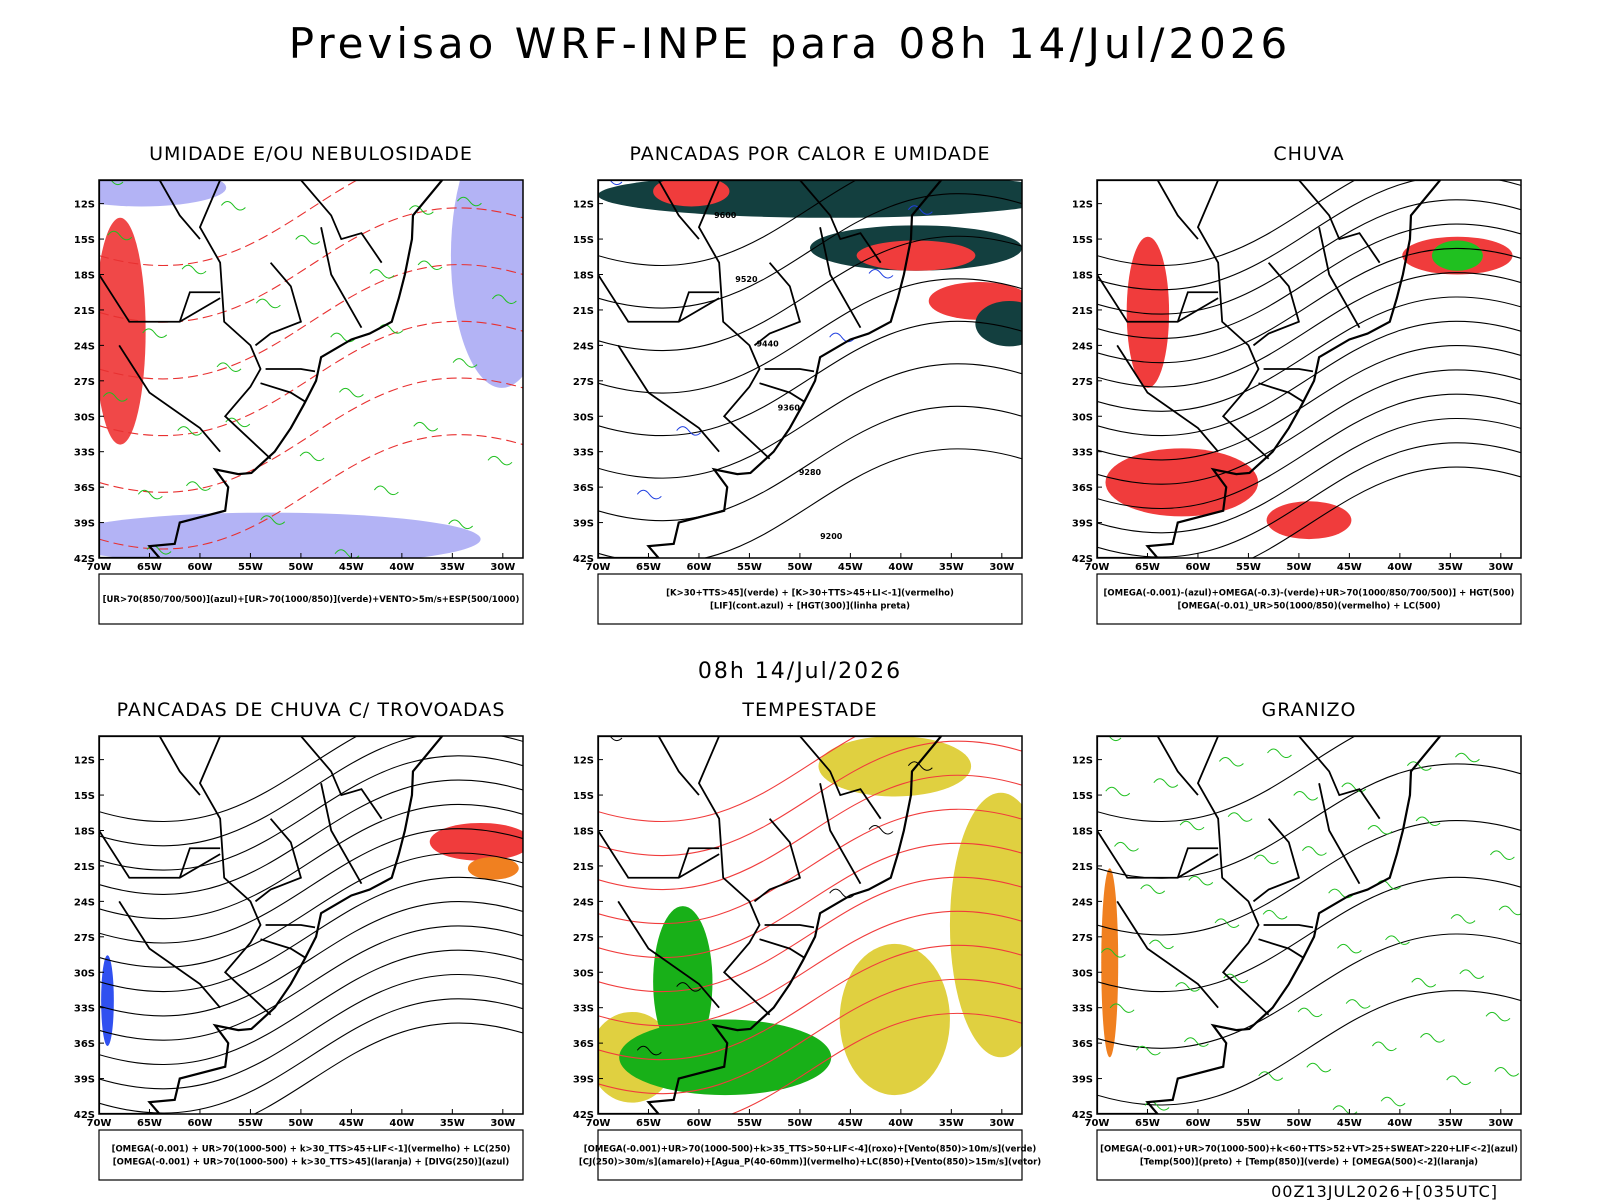 This screenshot has width=1600, height=1200. What do you see at coordinates (1308, 154) in the screenshot?
I see `panel-title: CHUVA` at bounding box center [1308, 154].